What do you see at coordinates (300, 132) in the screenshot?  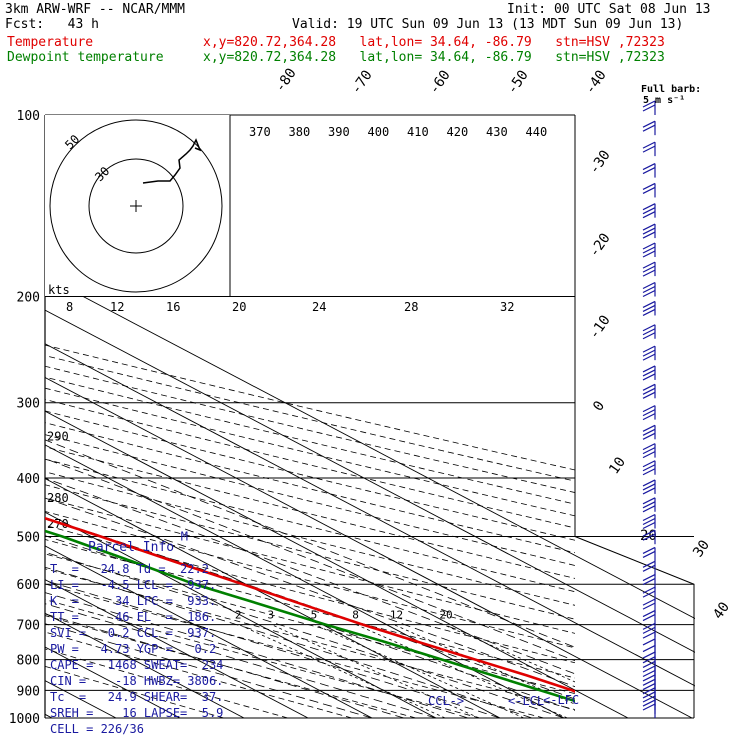 I see `theta-e-label: 380` at bounding box center [300, 132].